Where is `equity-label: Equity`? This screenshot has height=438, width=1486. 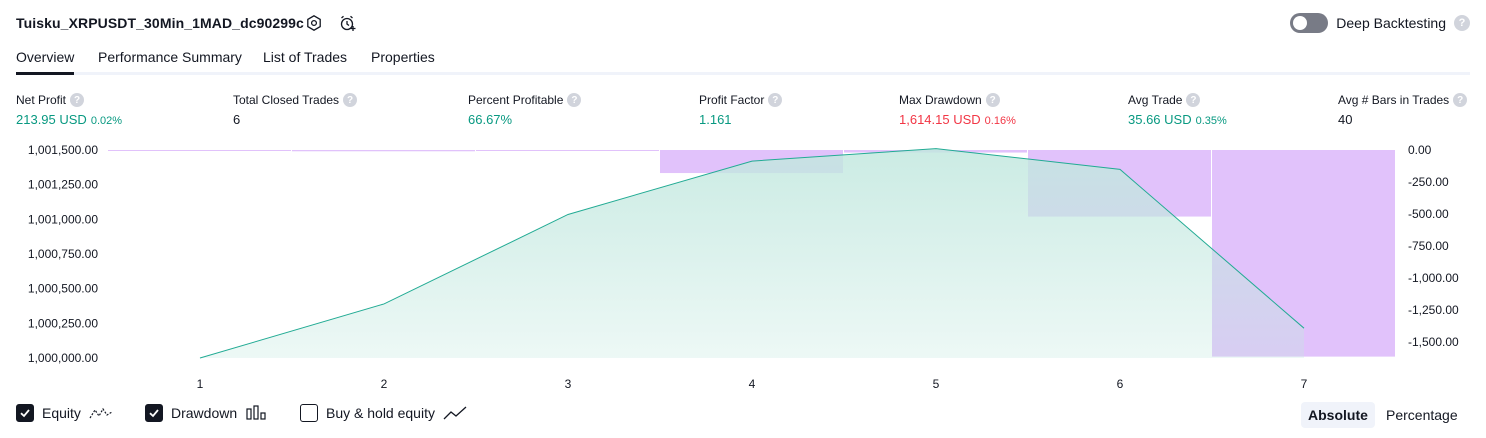 equity-label: Equity is located at coordinates (61, 413).